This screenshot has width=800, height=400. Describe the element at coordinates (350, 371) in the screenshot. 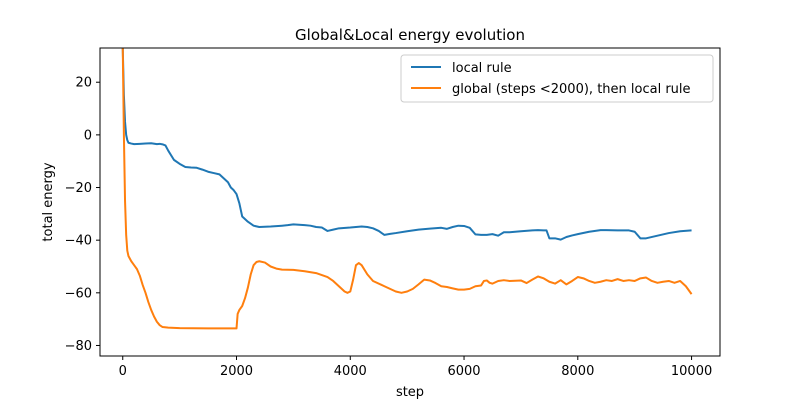

I see `x-tick-label: 4000` at that location.